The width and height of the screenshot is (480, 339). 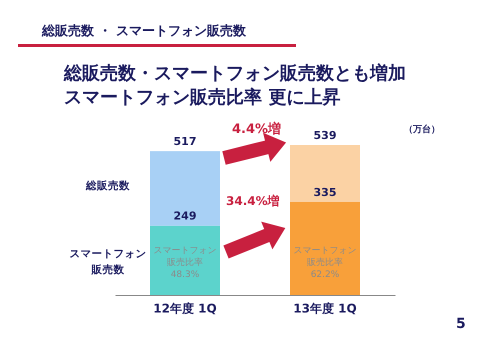 I want to click on annotation: 48.3%, so click(x=185, y=275).